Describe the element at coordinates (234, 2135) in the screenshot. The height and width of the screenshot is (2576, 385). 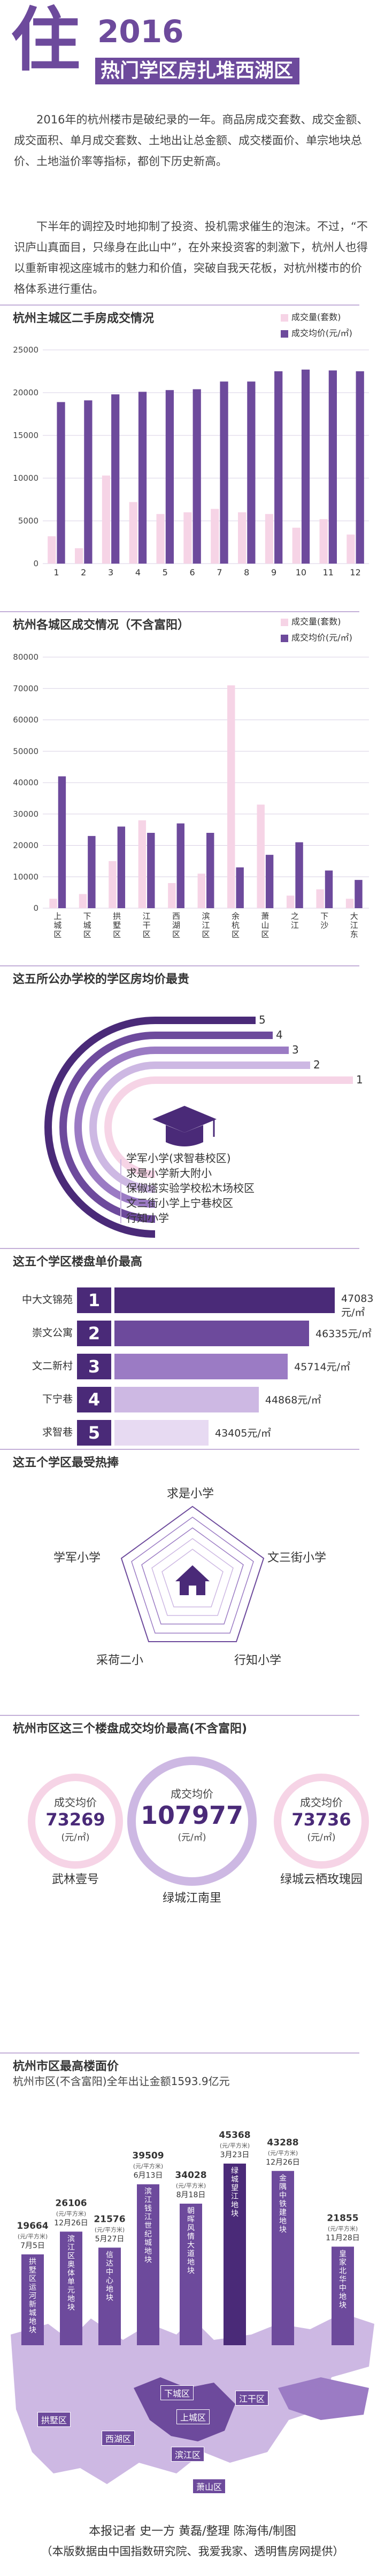
I see `land-price-value: 45368` at that location.